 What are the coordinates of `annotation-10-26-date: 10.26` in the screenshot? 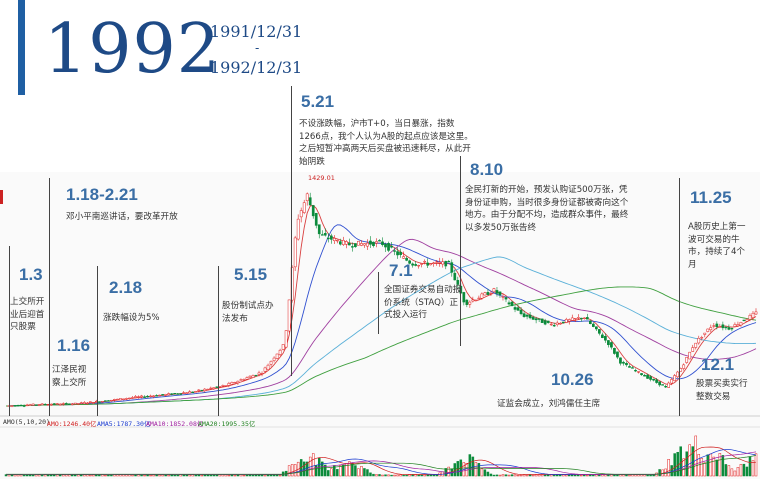 It's located at (572, 379).